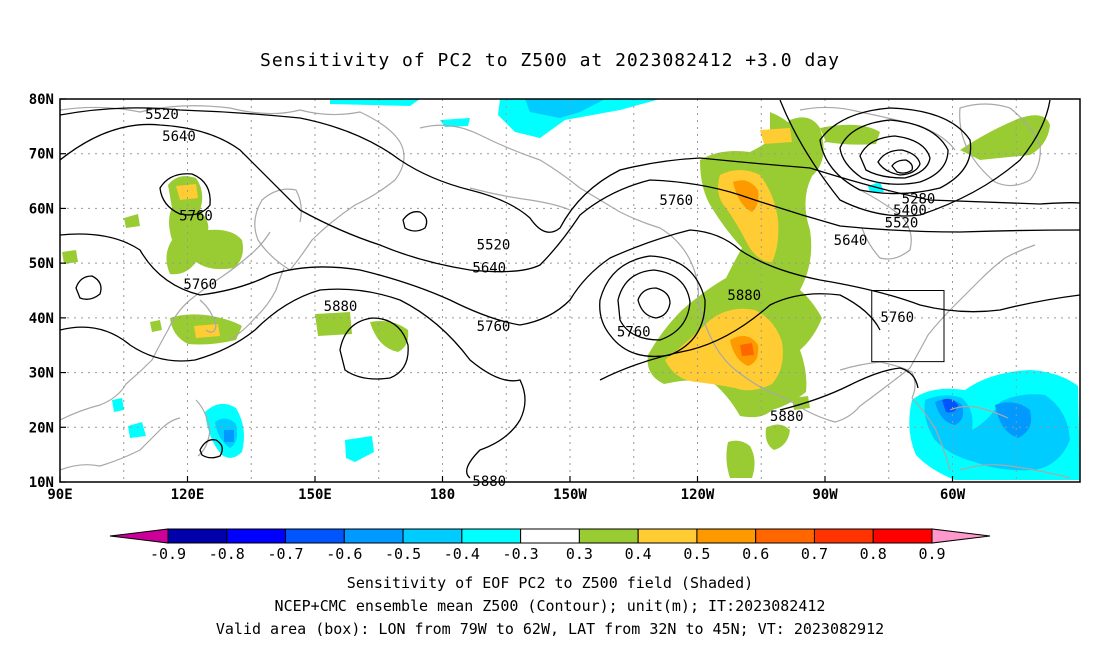 The height and width of the screenshot is (650, 1100). Describe the element at coordinates (1015, 471) in the screenshot. I see `coast-south-america` at that location.